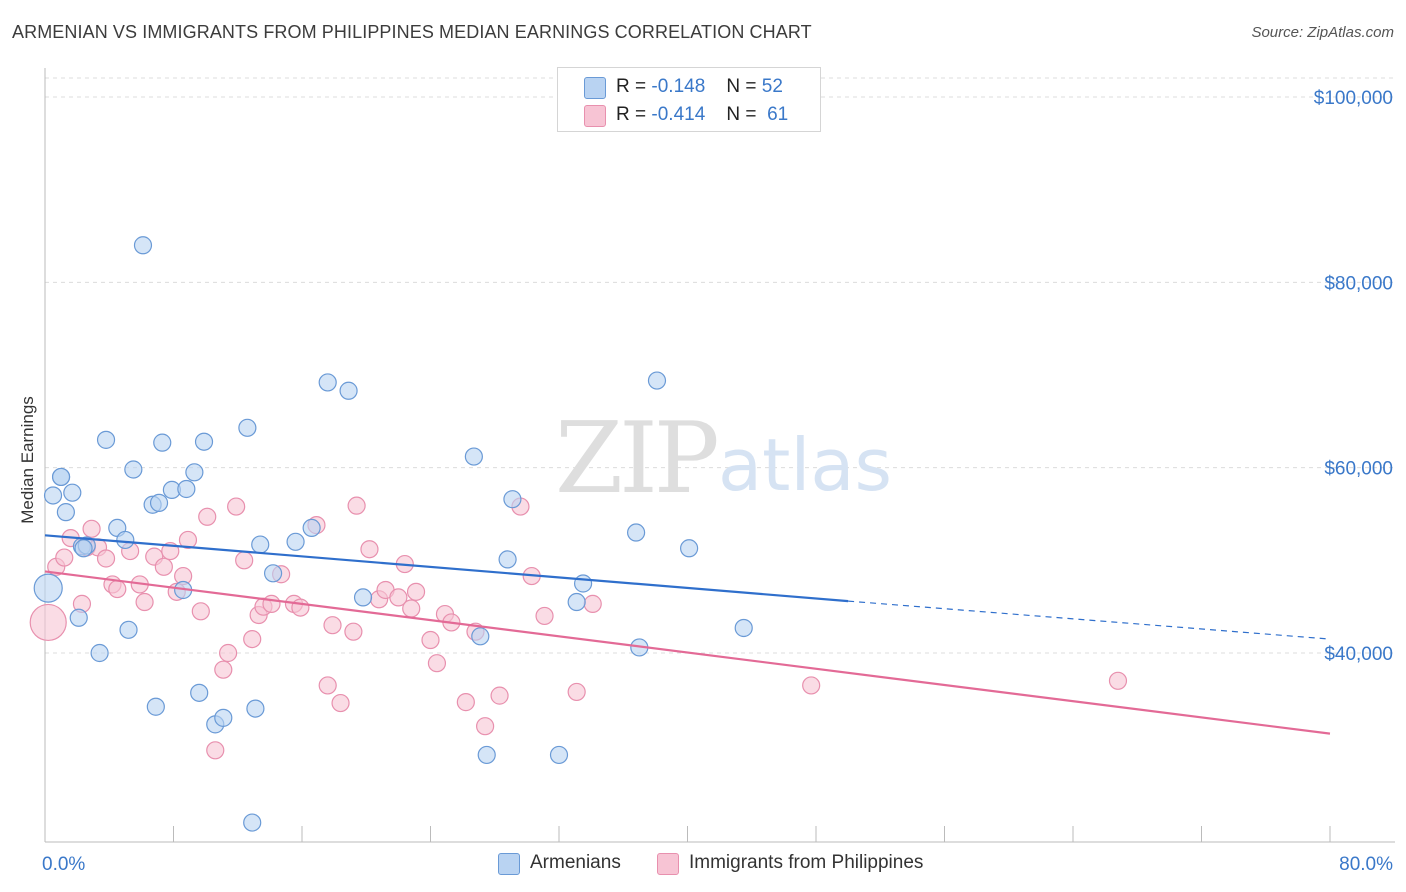 The image size is (1406, 892). Describe the element at coordinates (1089, 620) in the screenshot. I see `trend-line-armenians-dashed` at that location.